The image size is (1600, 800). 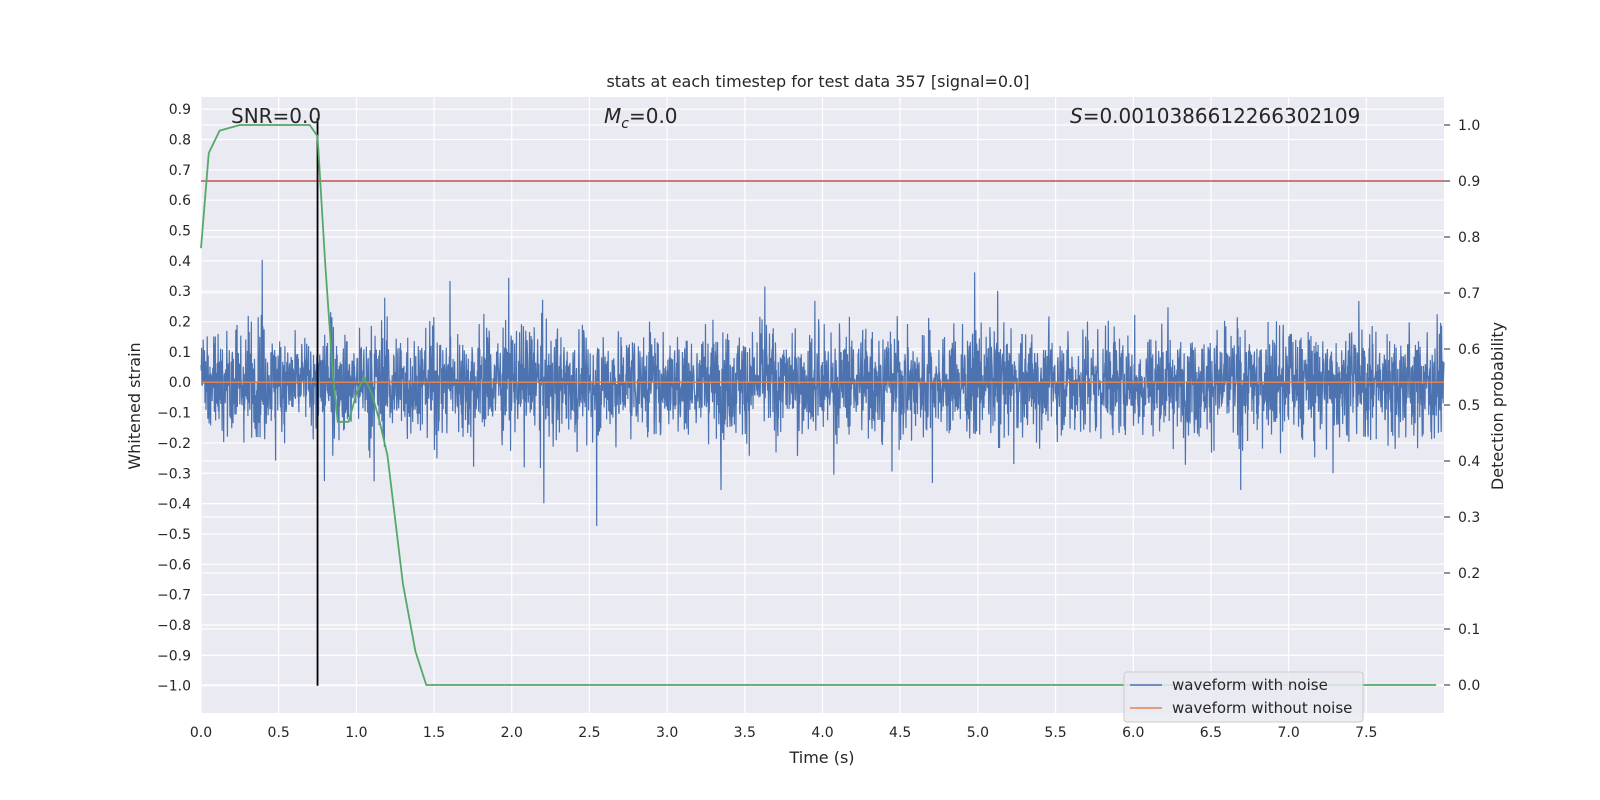 What do you see at coordinates (174, 414) in the screenshot?
I see `y-tick-label-10: −0.1` at bounding box center [174, 414].